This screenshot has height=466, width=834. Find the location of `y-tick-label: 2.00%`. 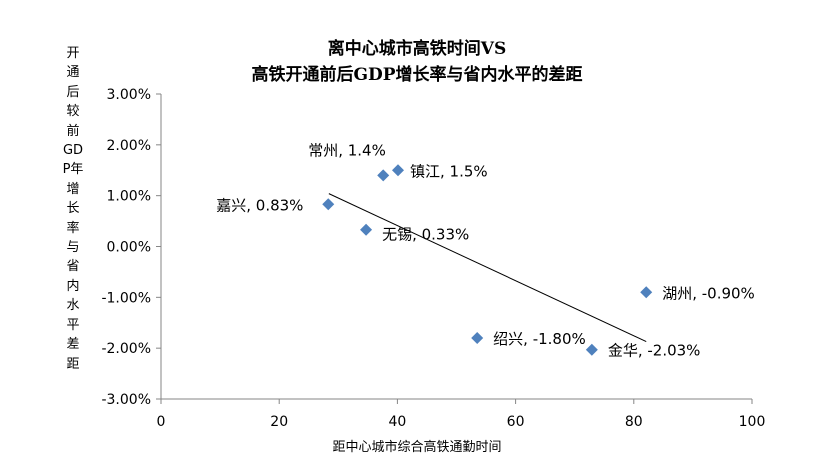

y-tick-label: 2.00% is located at coordinates (129, 146).